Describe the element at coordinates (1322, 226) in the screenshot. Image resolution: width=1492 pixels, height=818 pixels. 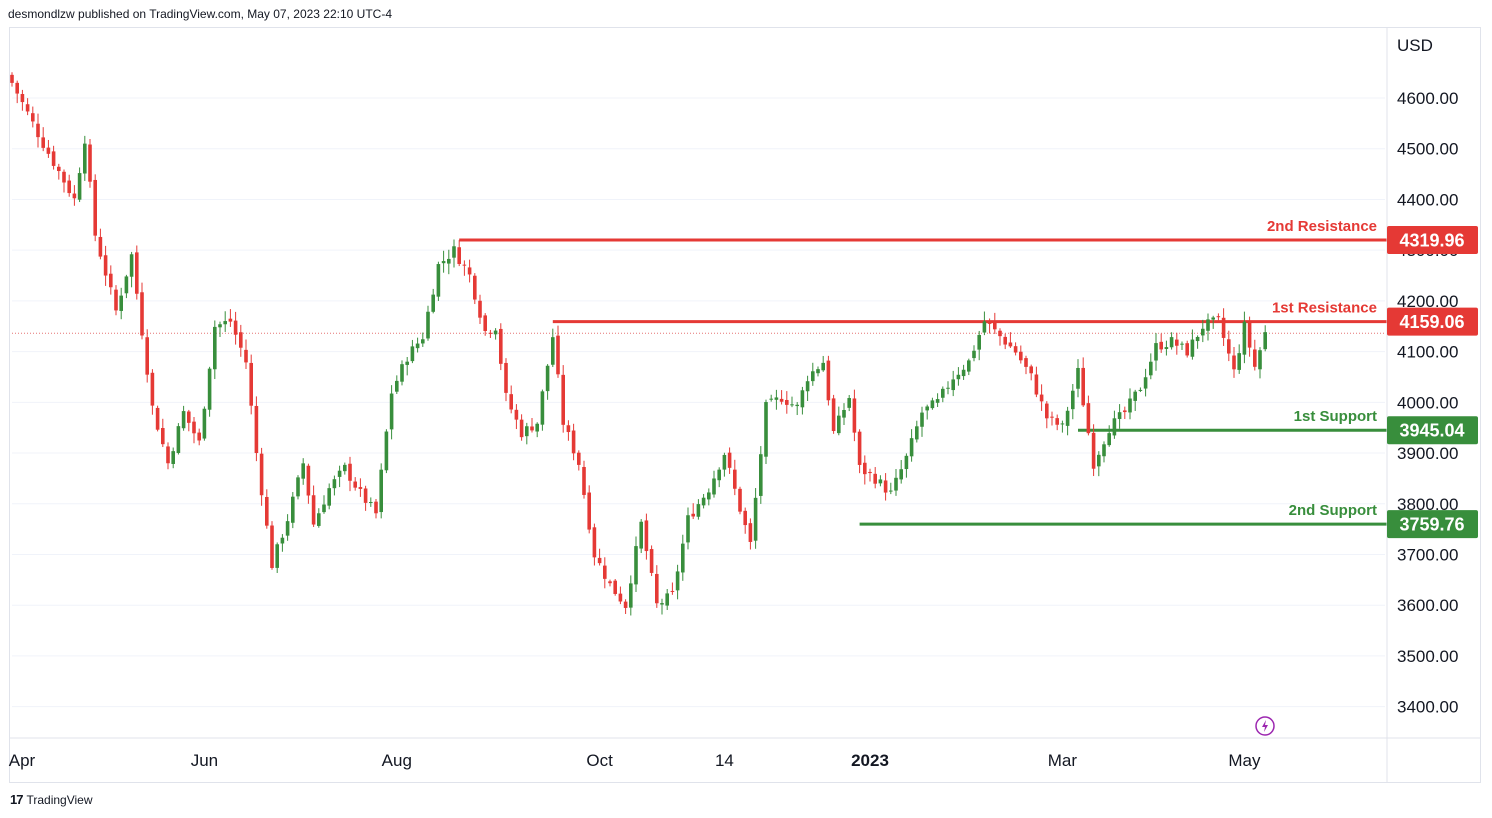
I see `level-label: 2nd Resistance` at that location.